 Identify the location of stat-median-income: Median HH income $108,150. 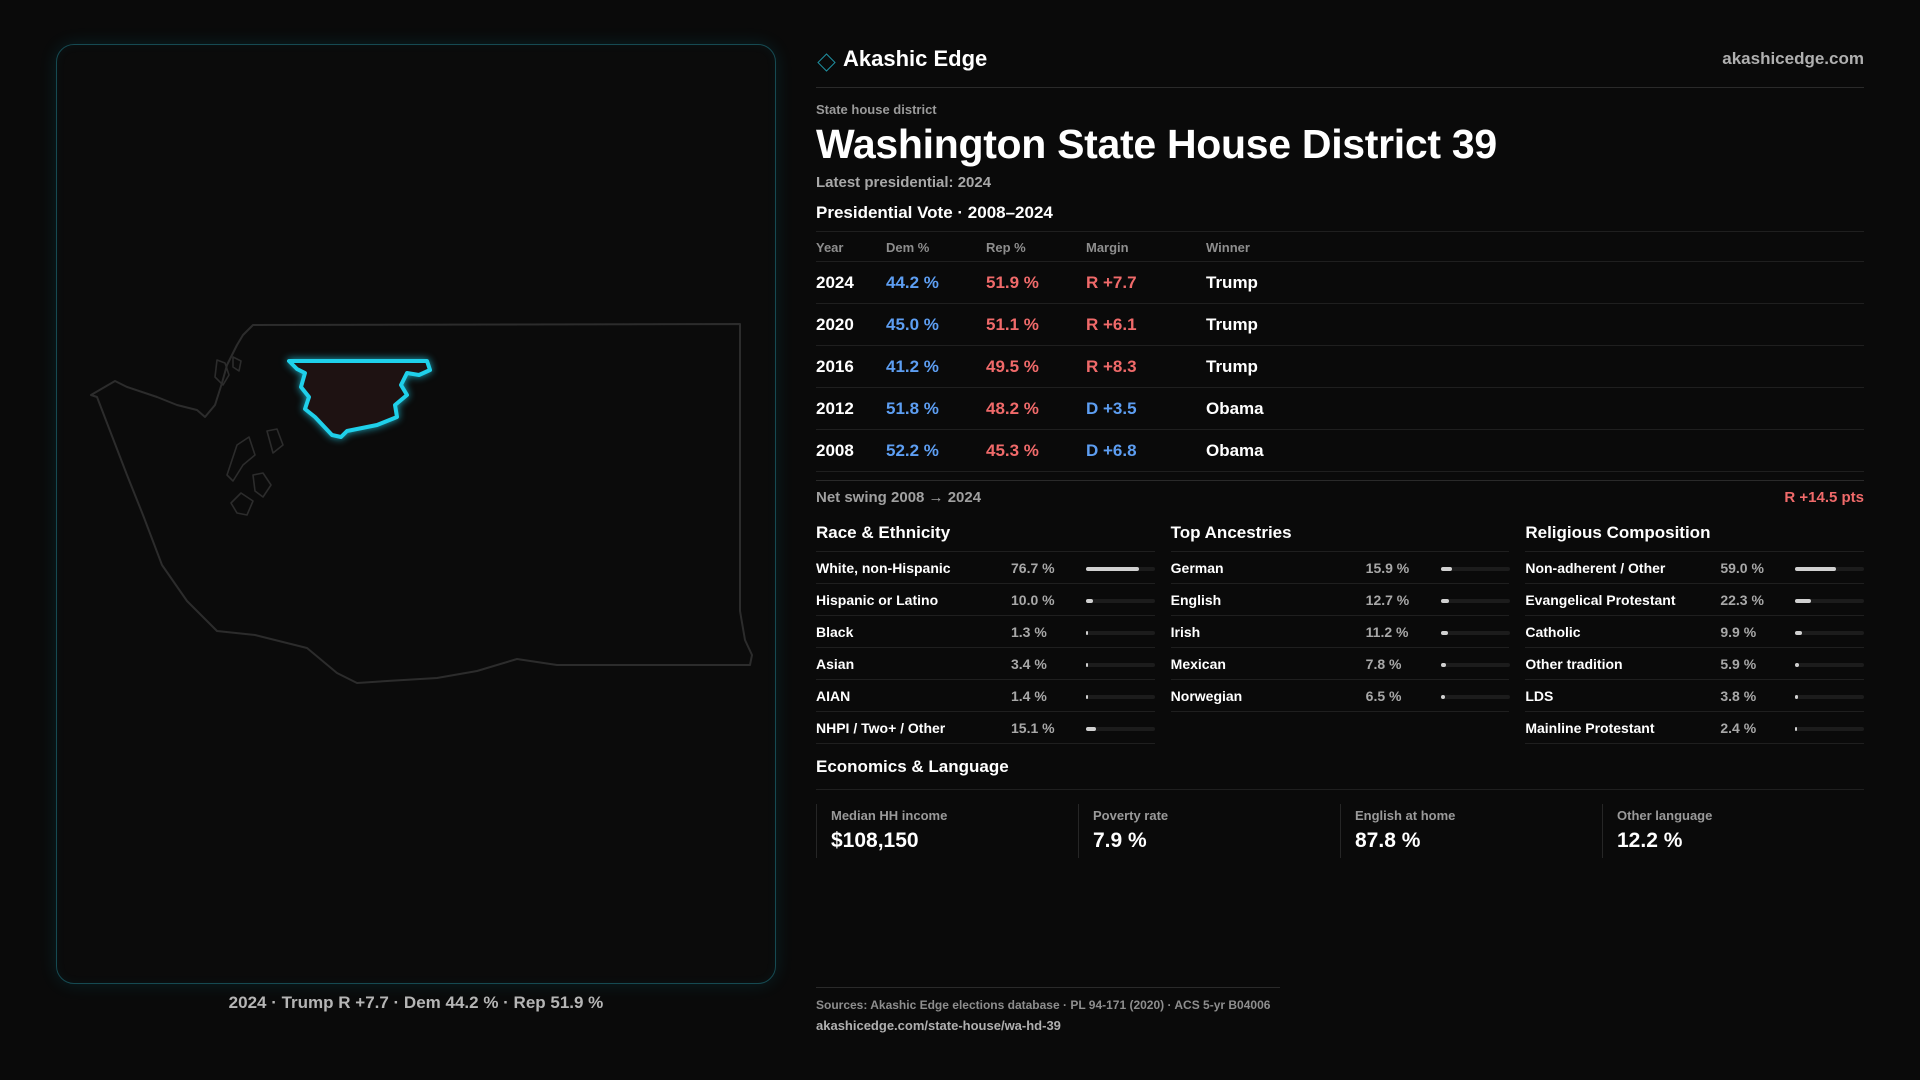
(947, 831).